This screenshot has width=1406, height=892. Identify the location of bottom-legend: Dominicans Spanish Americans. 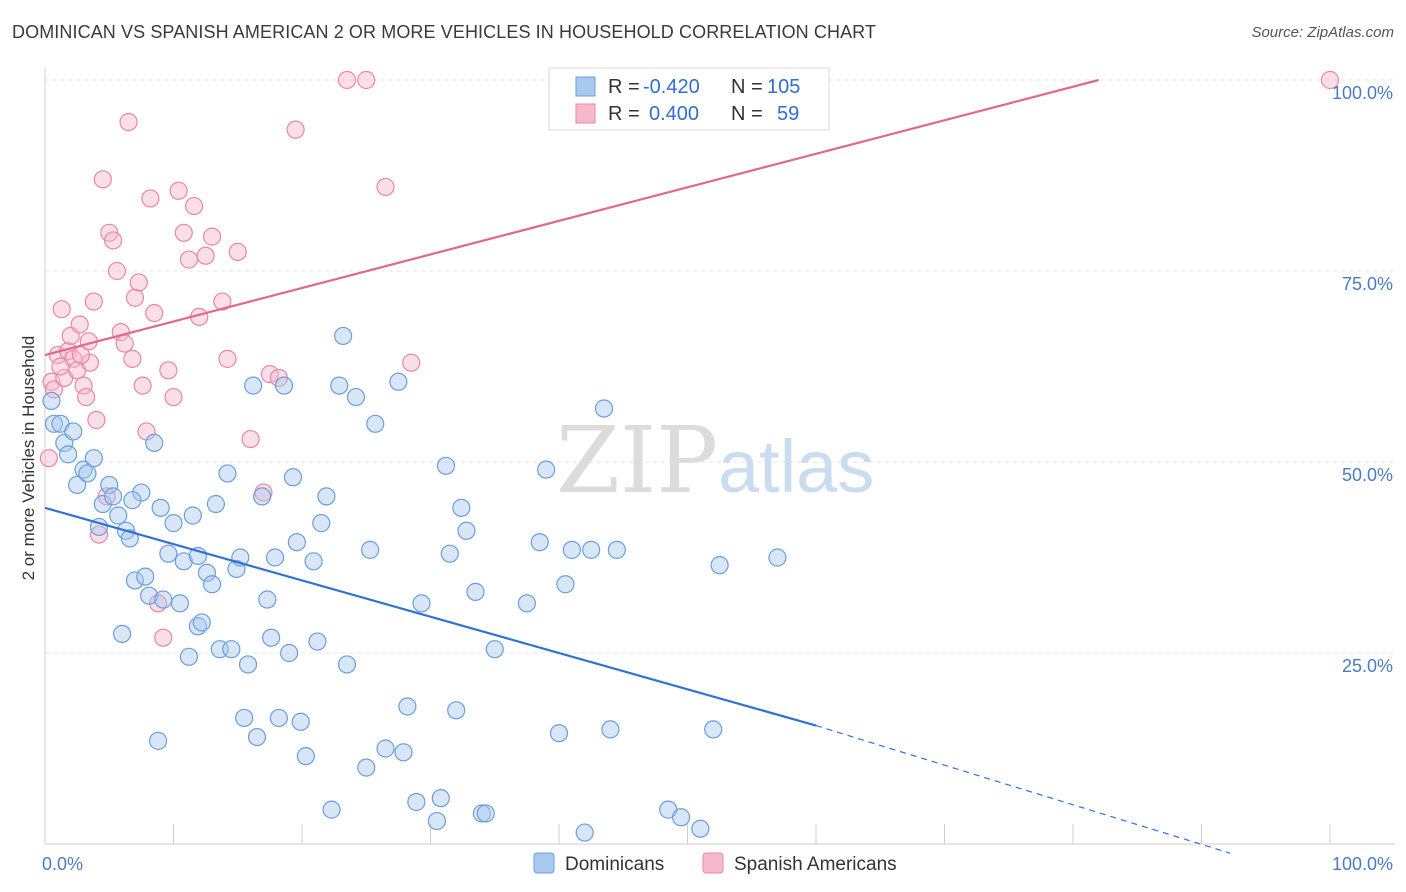
(715, 863).